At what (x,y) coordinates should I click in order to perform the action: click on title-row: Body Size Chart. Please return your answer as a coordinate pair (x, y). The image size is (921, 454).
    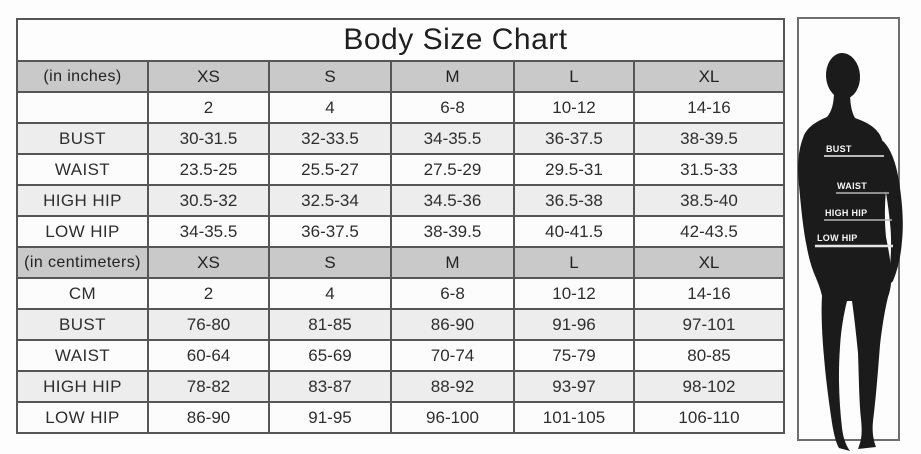
    Looking at the image, I should click on (400, 40).